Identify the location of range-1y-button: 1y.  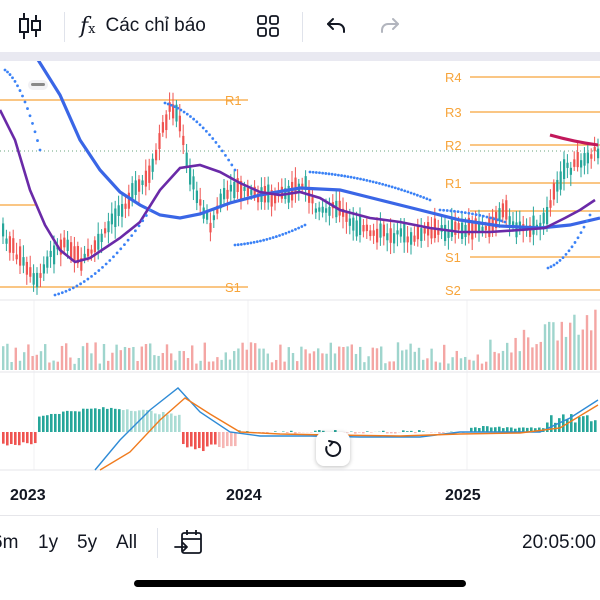
(48, 542).